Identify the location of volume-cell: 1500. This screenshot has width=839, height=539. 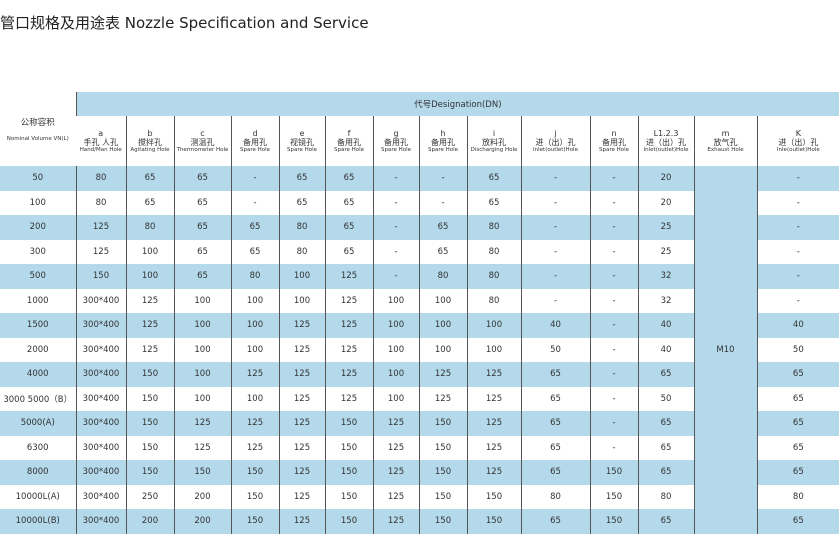
(38, 325).